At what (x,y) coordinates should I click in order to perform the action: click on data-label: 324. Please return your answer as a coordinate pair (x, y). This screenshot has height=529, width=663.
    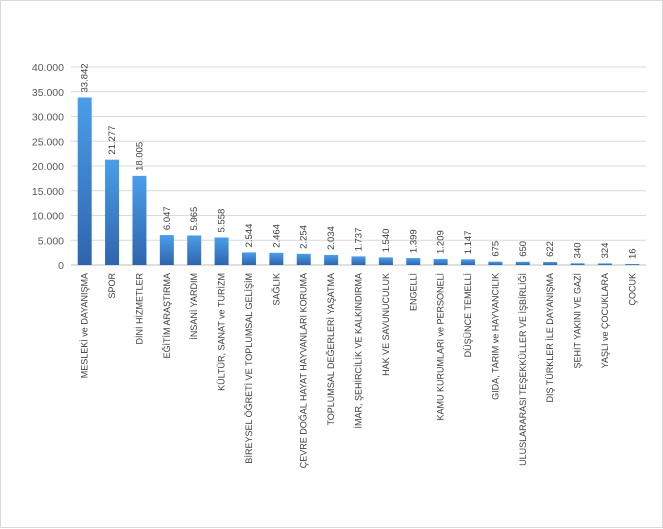
    Looking at the image, I should click on (605, 251).